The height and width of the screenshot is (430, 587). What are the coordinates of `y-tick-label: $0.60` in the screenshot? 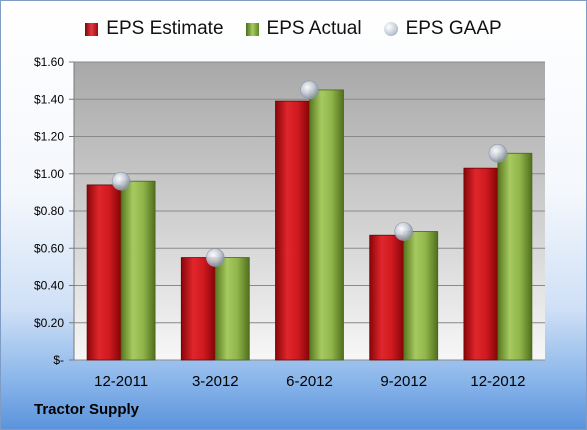 It's located at (49, 248).